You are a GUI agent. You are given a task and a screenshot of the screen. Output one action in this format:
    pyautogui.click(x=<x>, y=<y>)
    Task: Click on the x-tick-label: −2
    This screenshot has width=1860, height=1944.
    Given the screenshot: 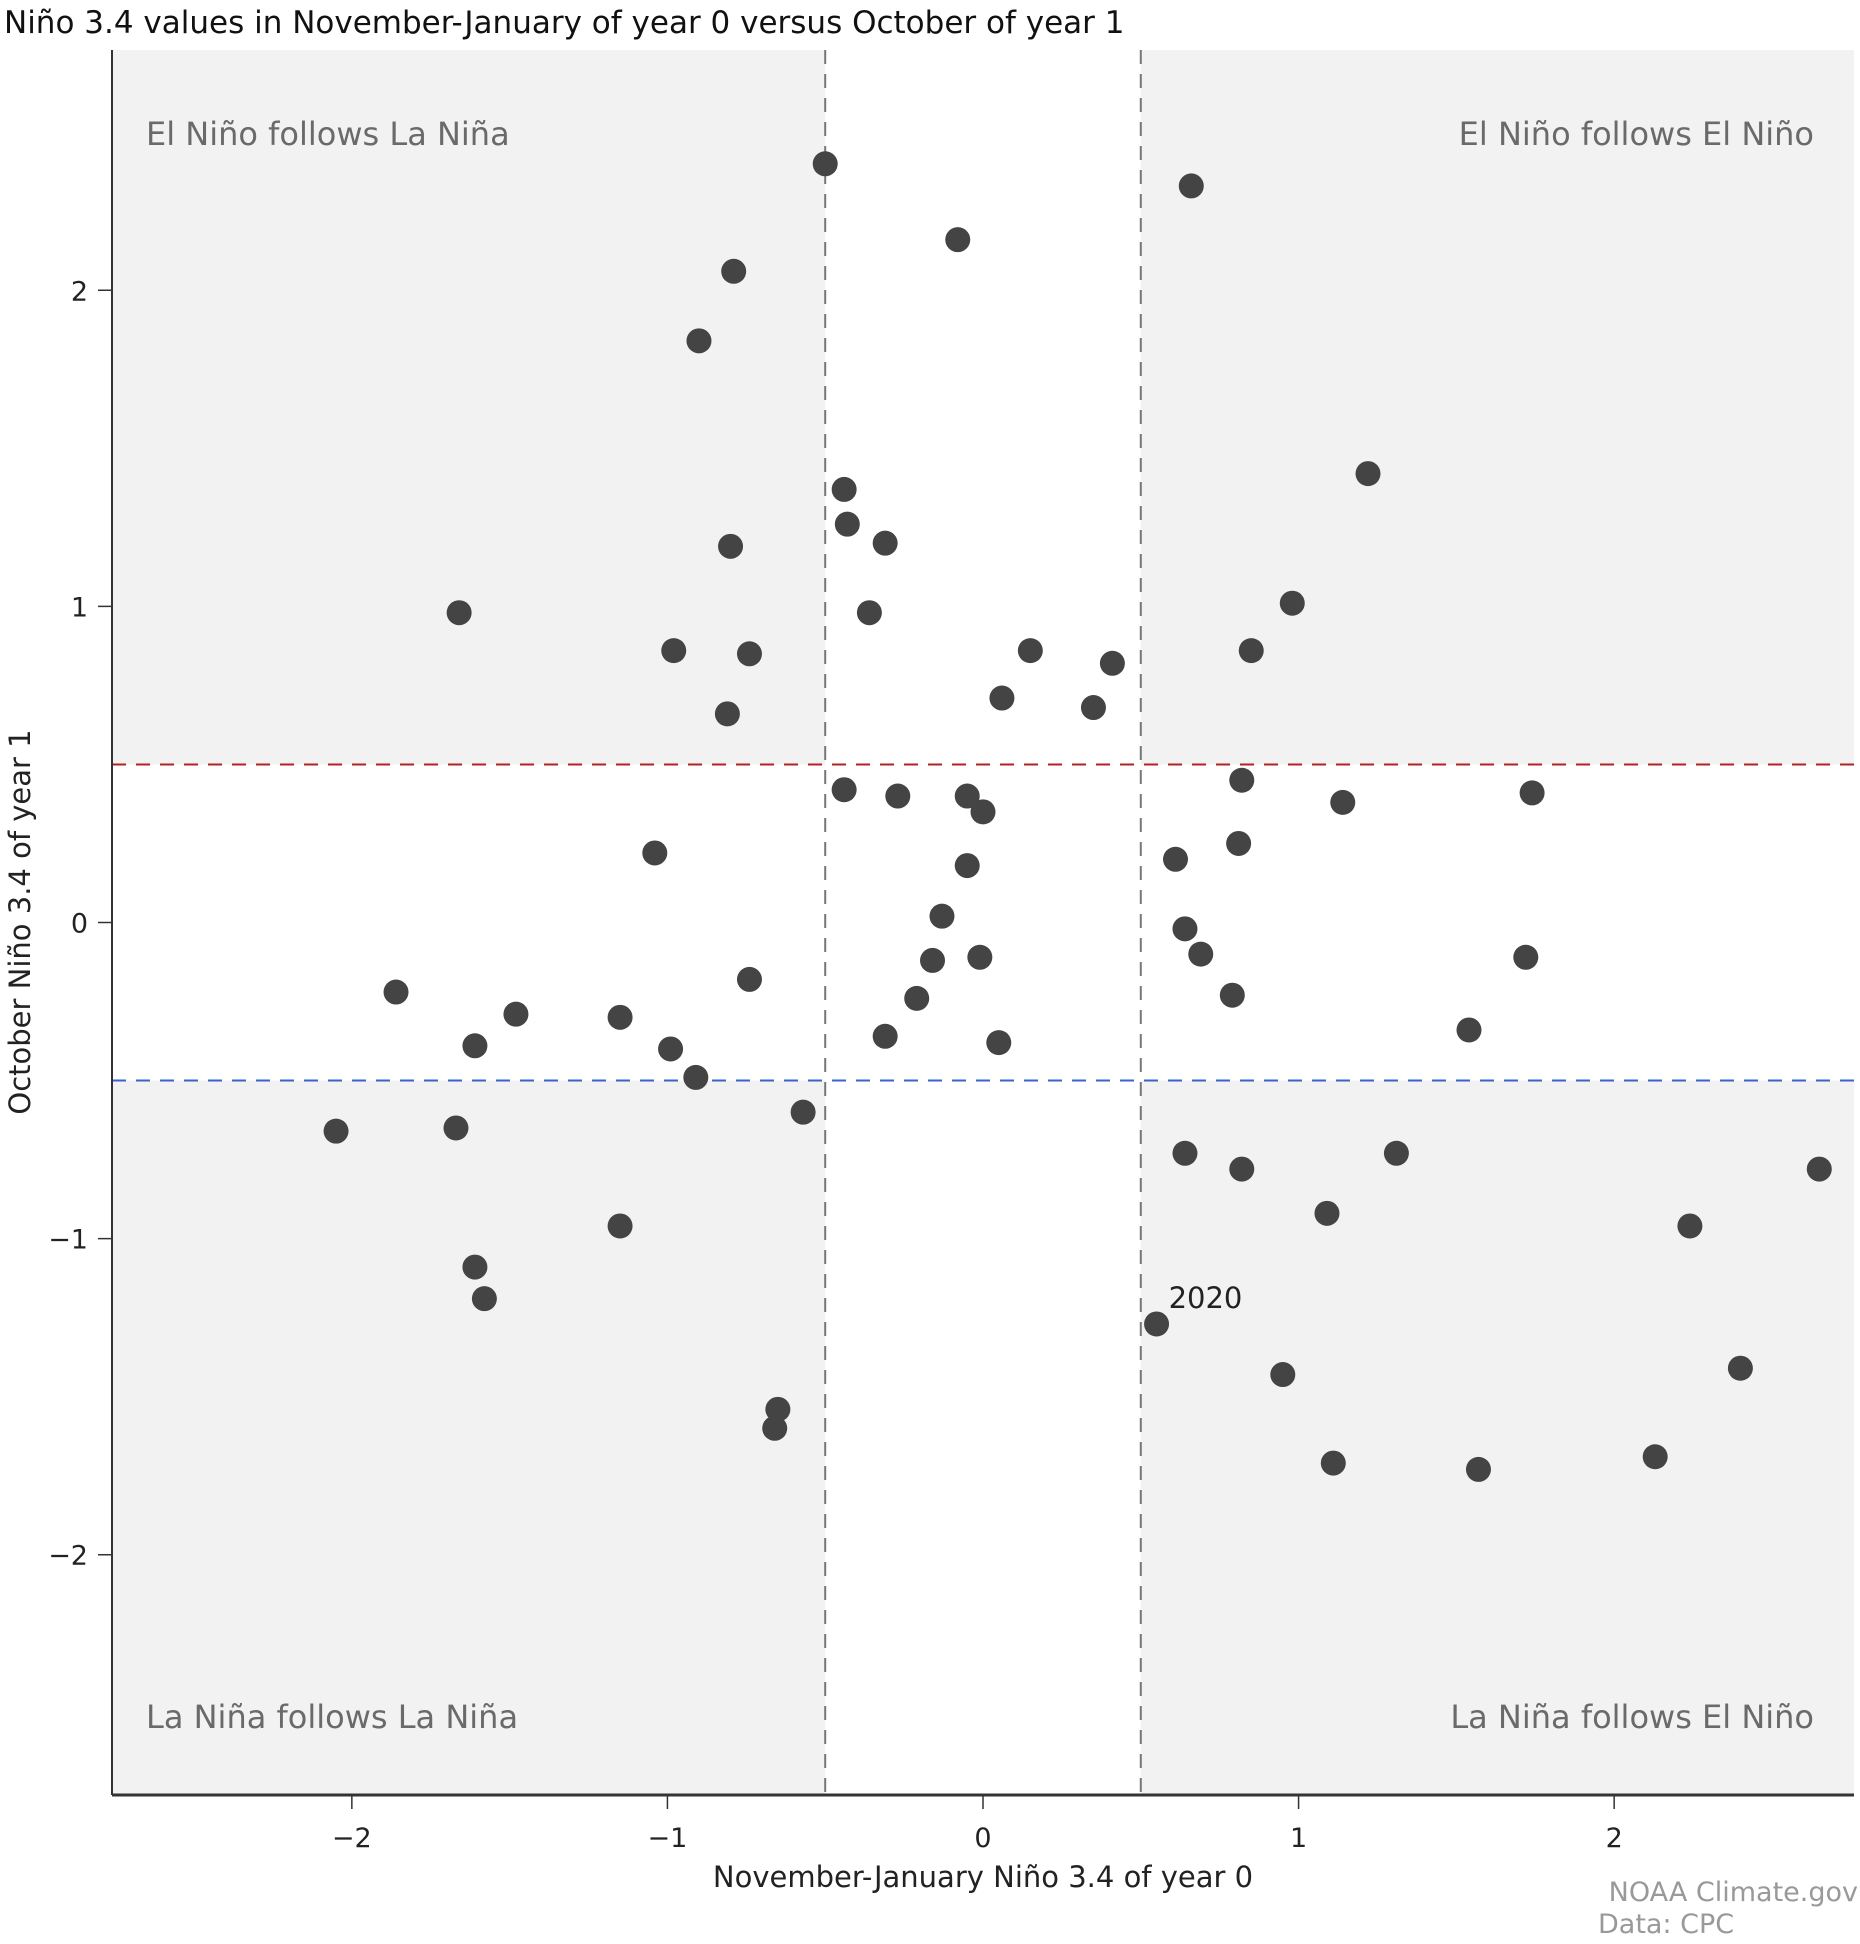 What is the action you would take?
    pyautogui.click(x=352, y=1838)
    